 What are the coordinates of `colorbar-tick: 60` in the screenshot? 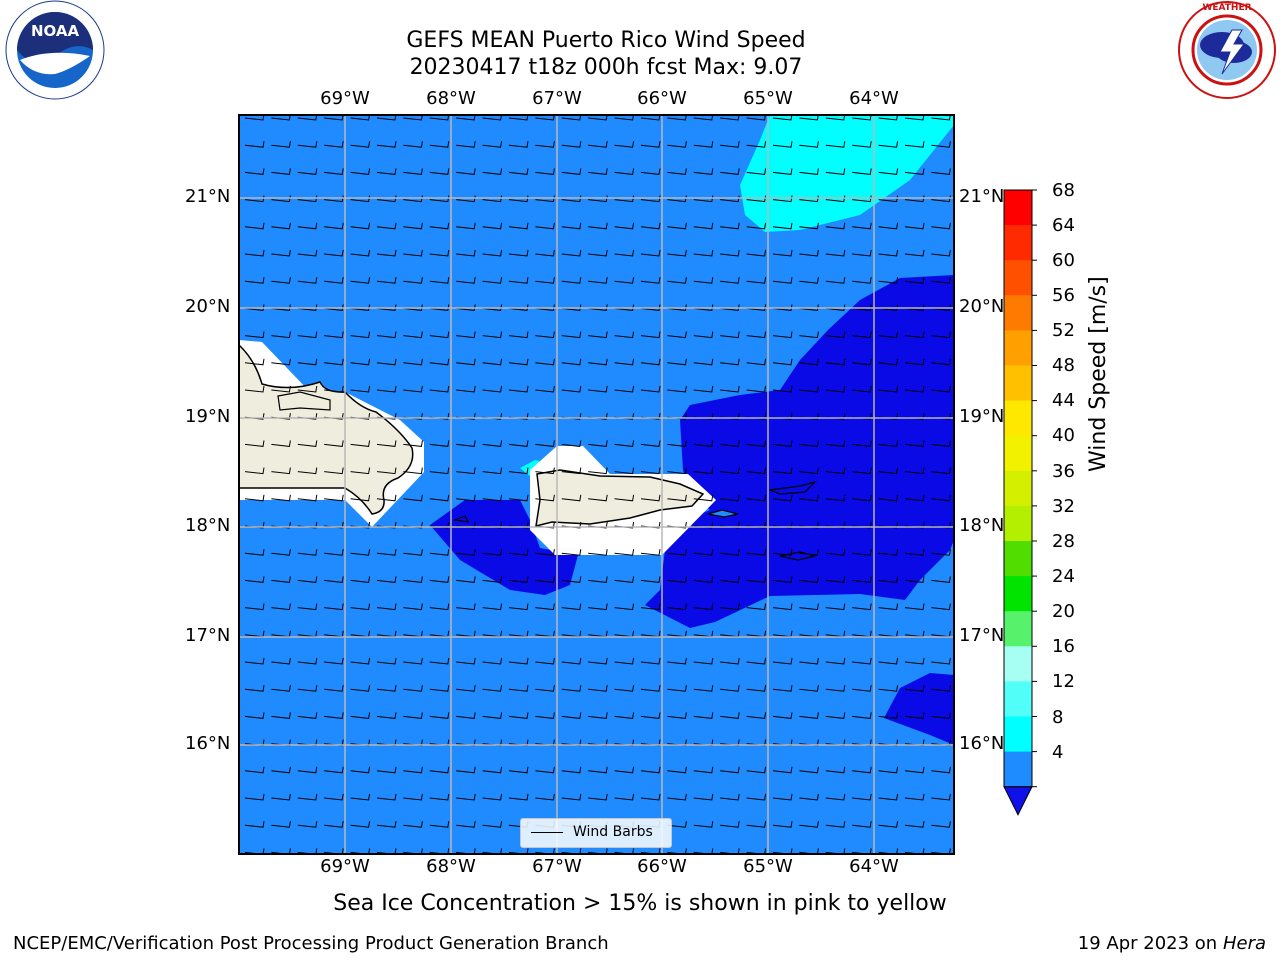 It's located at (1063, 260).